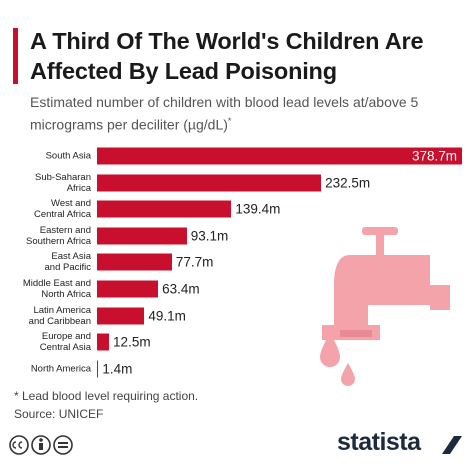  What do you see at coordinates (60, 369) in the screenshot?
I see `category-label: North America` at bounding box center [60, 369].